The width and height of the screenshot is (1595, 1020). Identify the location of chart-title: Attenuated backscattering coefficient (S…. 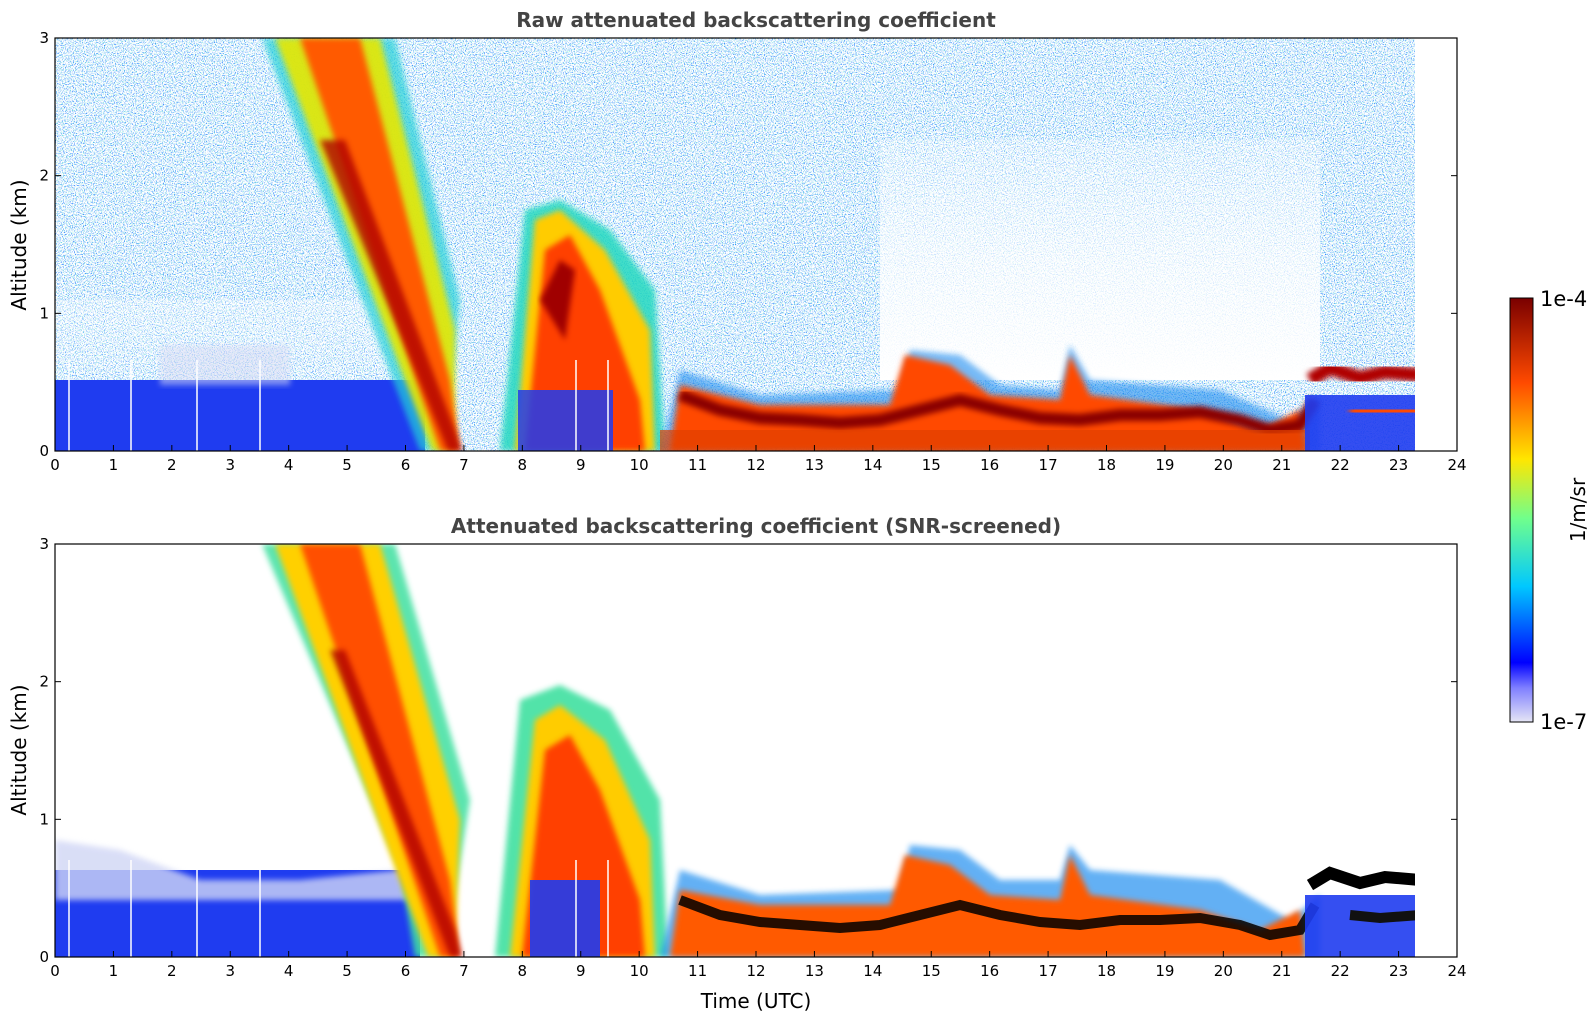
(756, 526).